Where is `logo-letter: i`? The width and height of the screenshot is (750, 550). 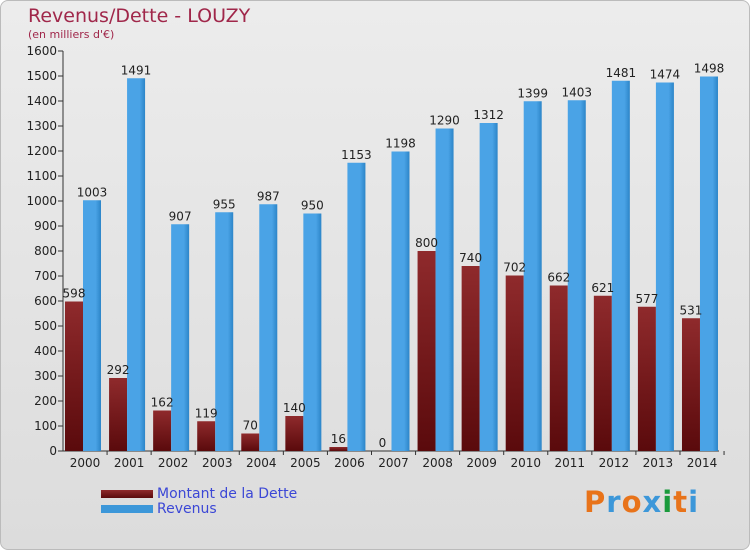
logo-letter: i is located at coordinates (694, 502).